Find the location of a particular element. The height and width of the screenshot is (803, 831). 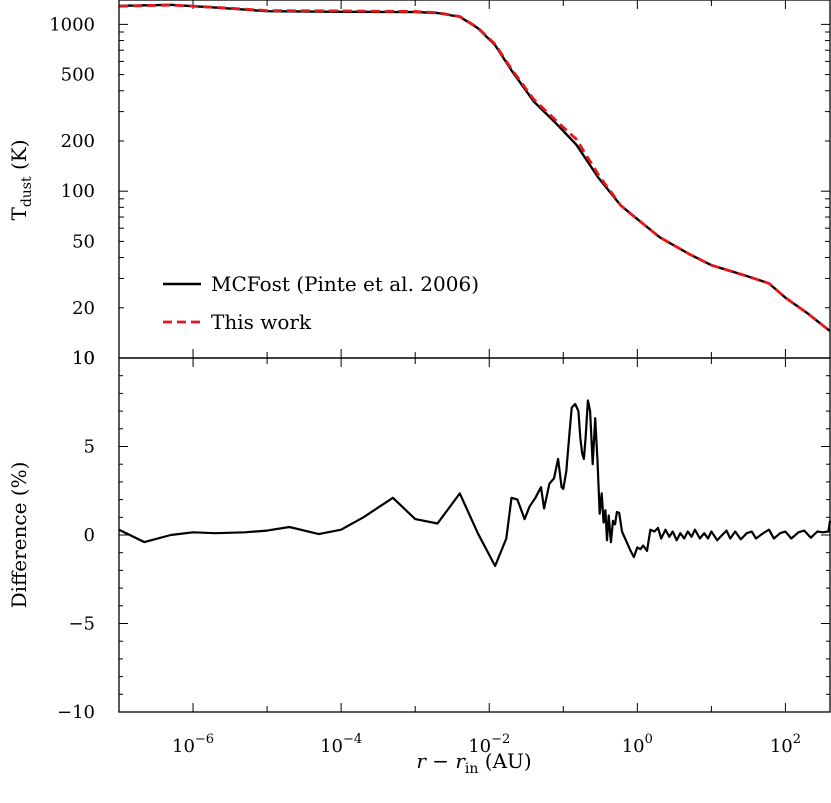

top-y-axis-title-main: T is located at coordinates (19, 214).